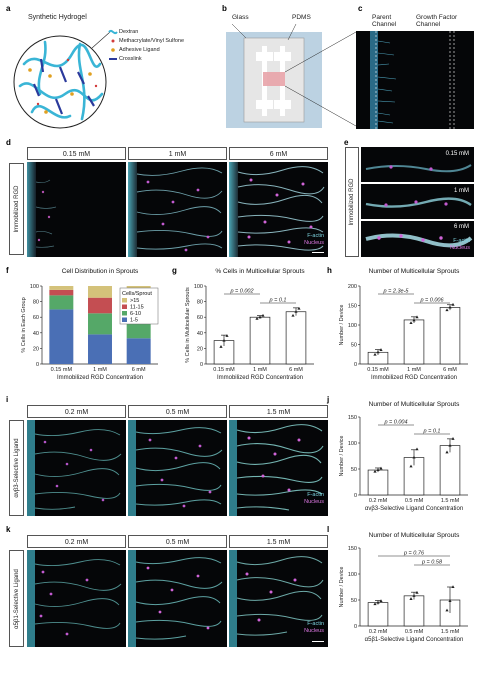 The image size is (483, 673). What do you see at coordinates (346, 142) in the screenshot?
I see `panel-label-e: e` at bounding box center [346, 142].